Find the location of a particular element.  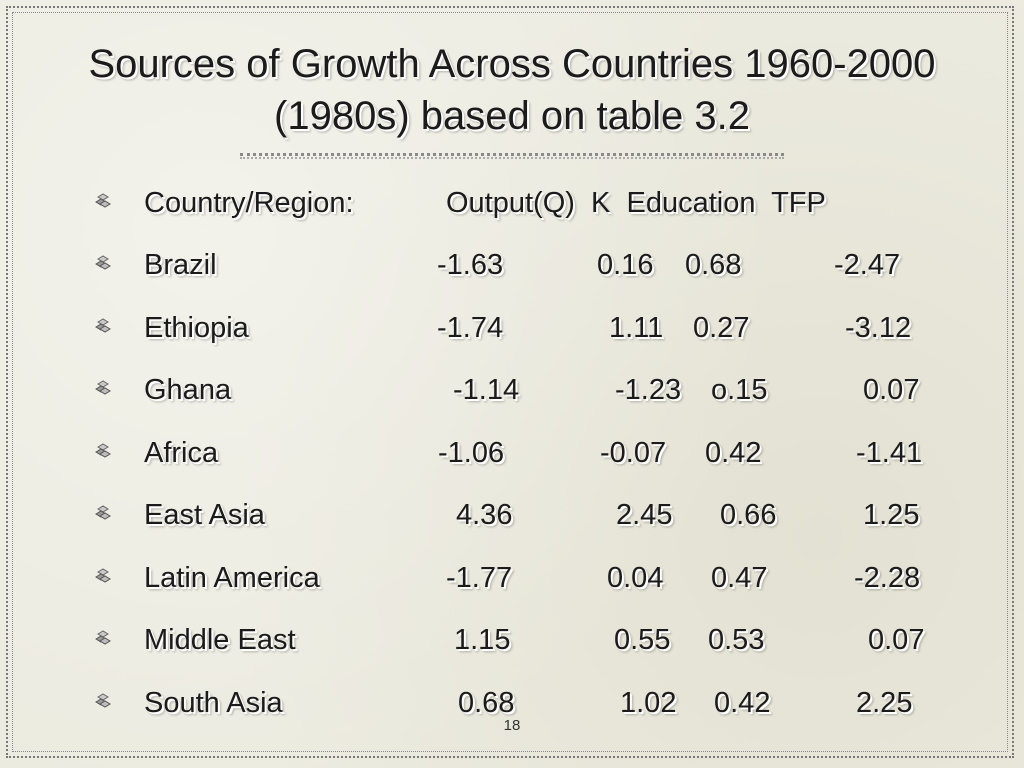

k-value: 0.55 is located at coordinates (642, 640).